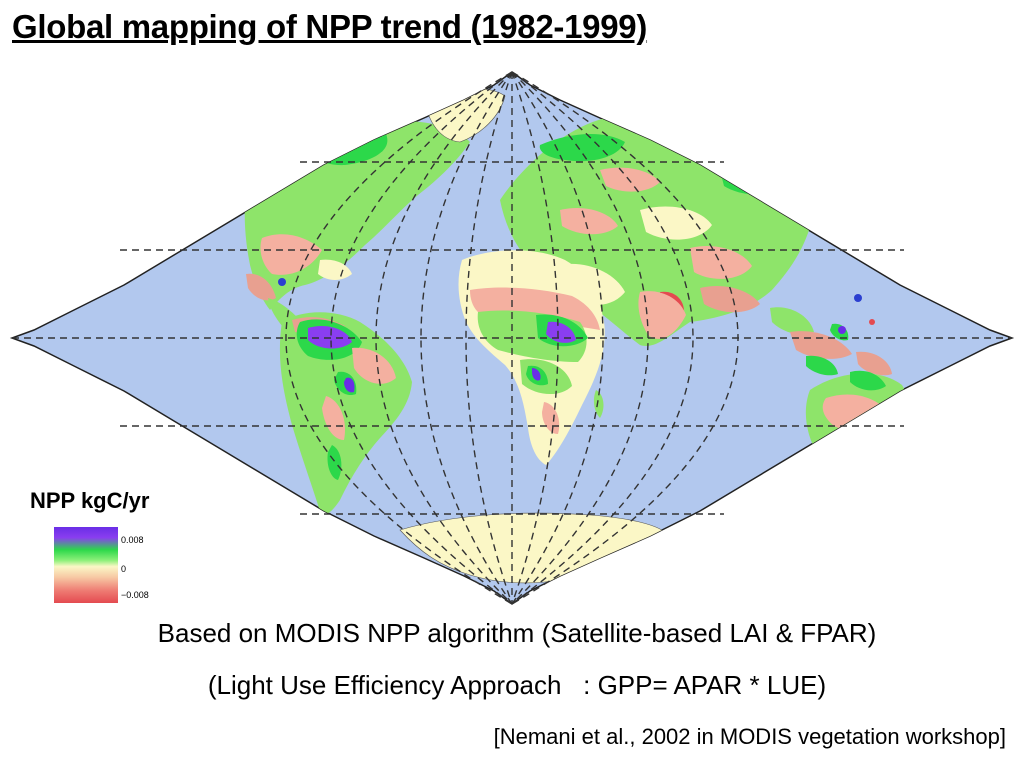 Image resolution: width=1024 pixels, height=768 pixels. Describe the element at coordinates (86, 565) in the screenshot. I see `legend-color-bar` at that location.